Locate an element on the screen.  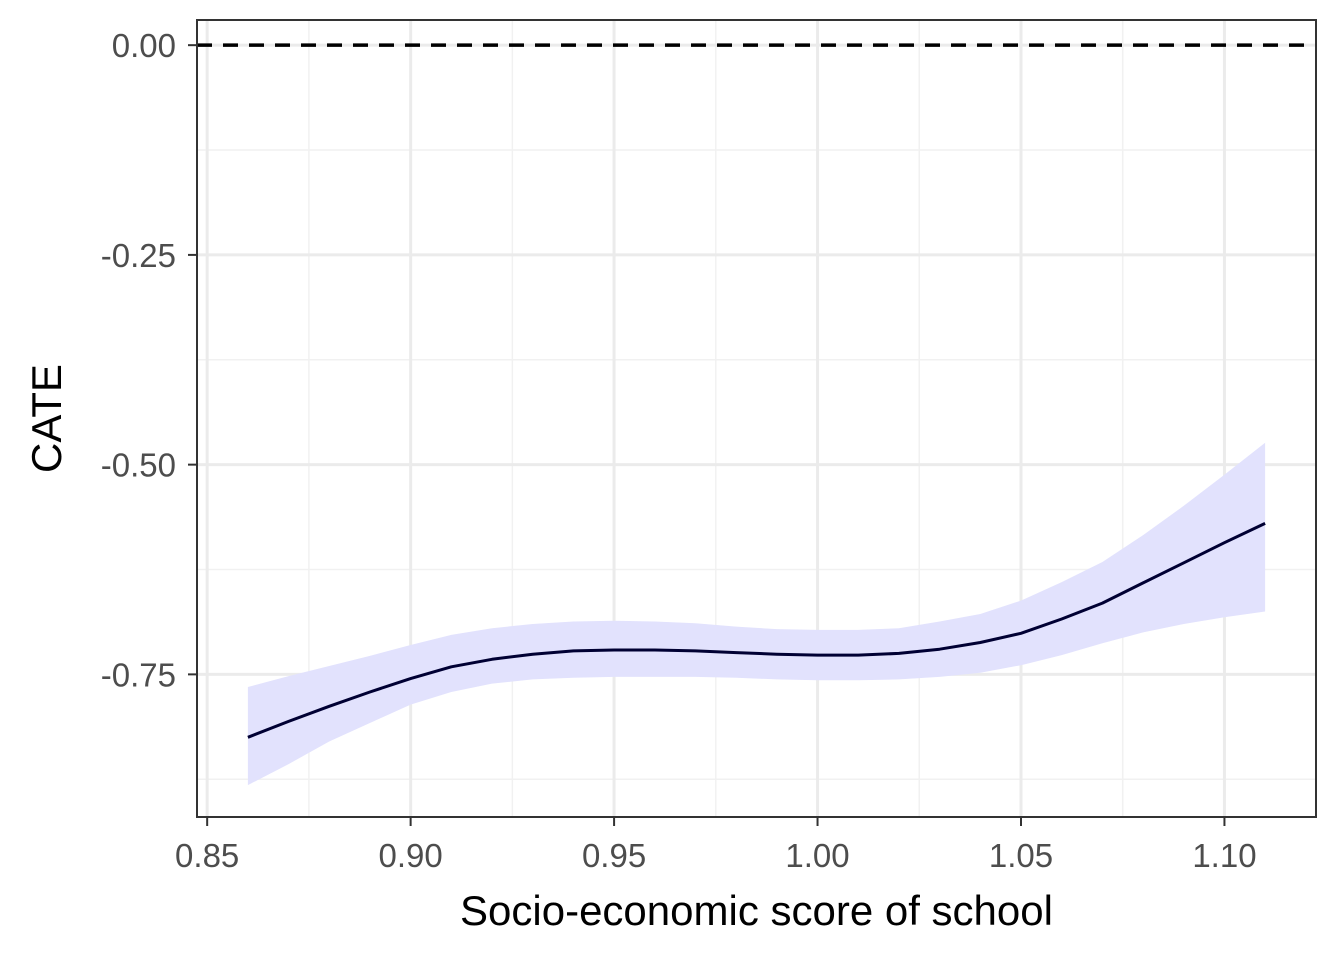
y-tick-labels: 0.00 -0.25 -0.50 -0.75 is located at coordinates (138, 360).